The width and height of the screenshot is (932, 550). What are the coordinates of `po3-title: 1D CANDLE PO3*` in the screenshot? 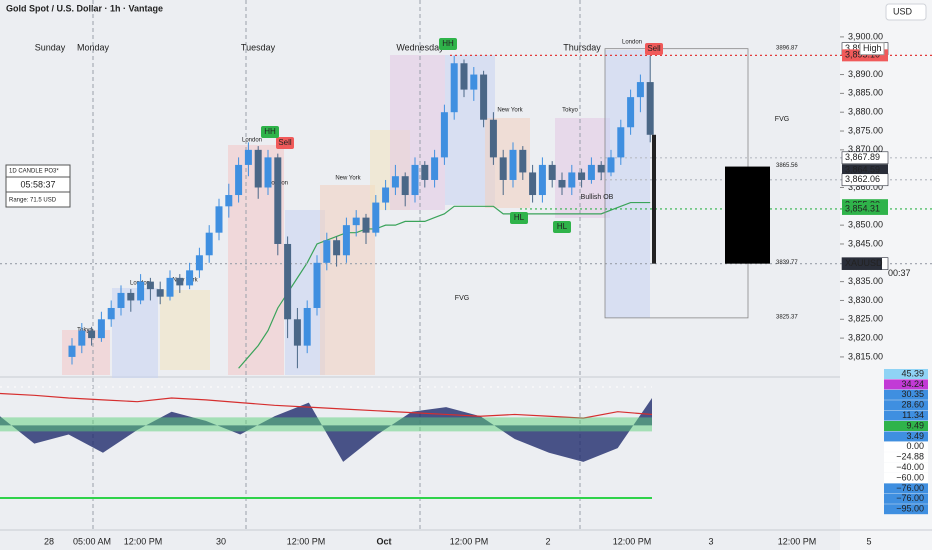 It's located at (34, 172).